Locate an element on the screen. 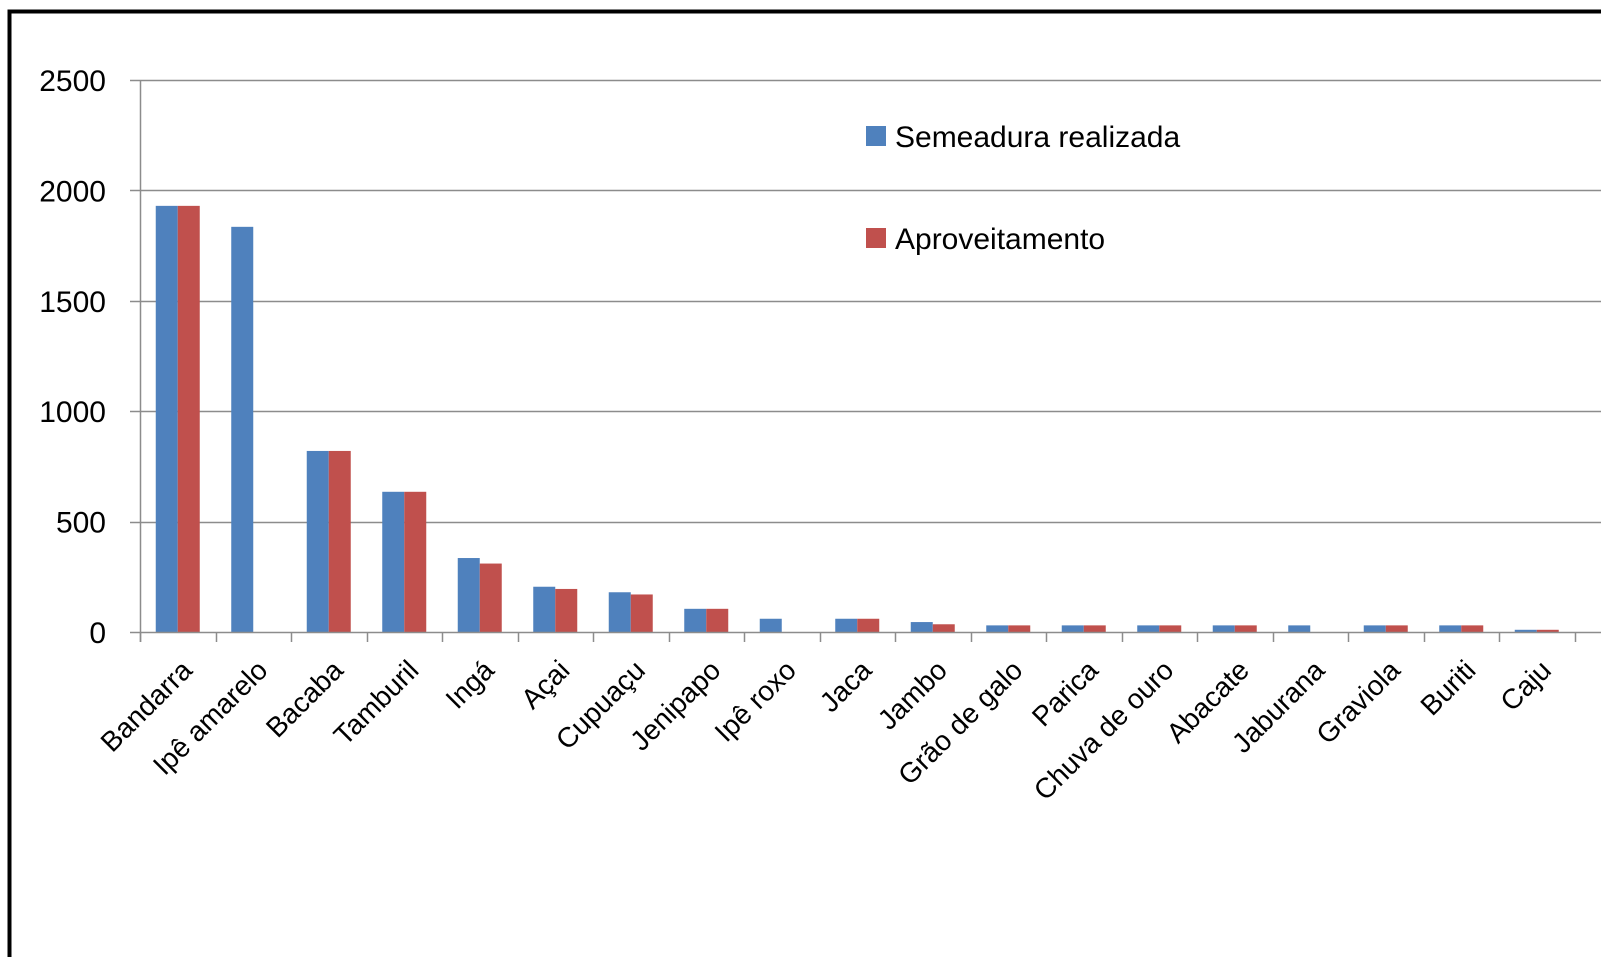  y-tick-label: 0 is located at coordinates (97, 633).